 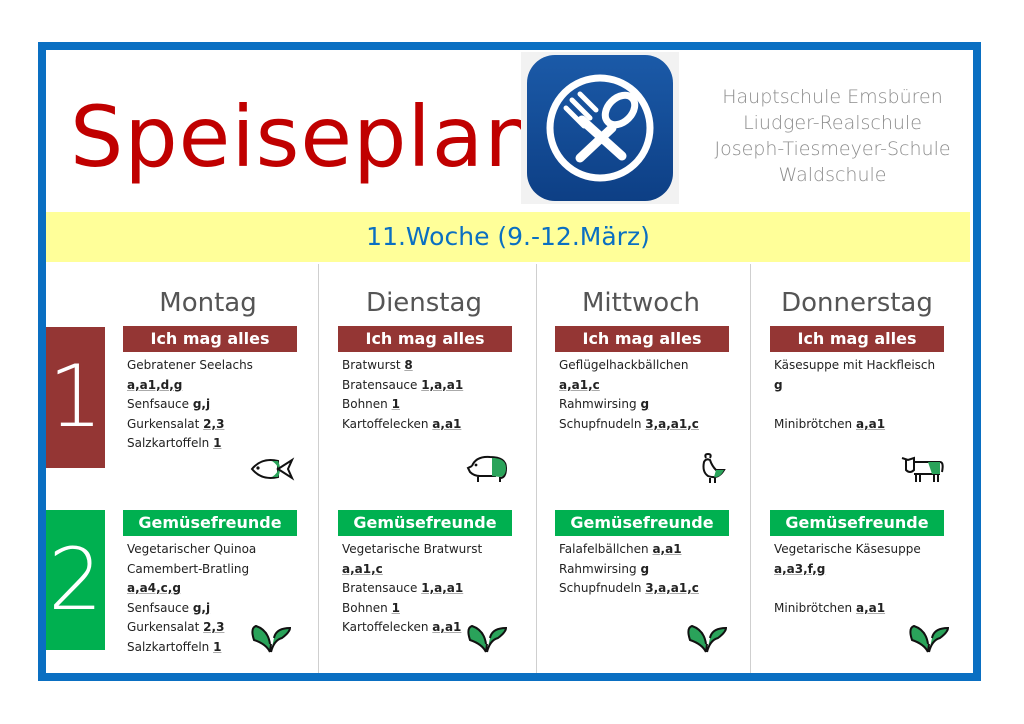 What do you see at coordinates (208, 303) in the screenshot?
I see `day-heading: Montag` at bounding box center [208, 303].